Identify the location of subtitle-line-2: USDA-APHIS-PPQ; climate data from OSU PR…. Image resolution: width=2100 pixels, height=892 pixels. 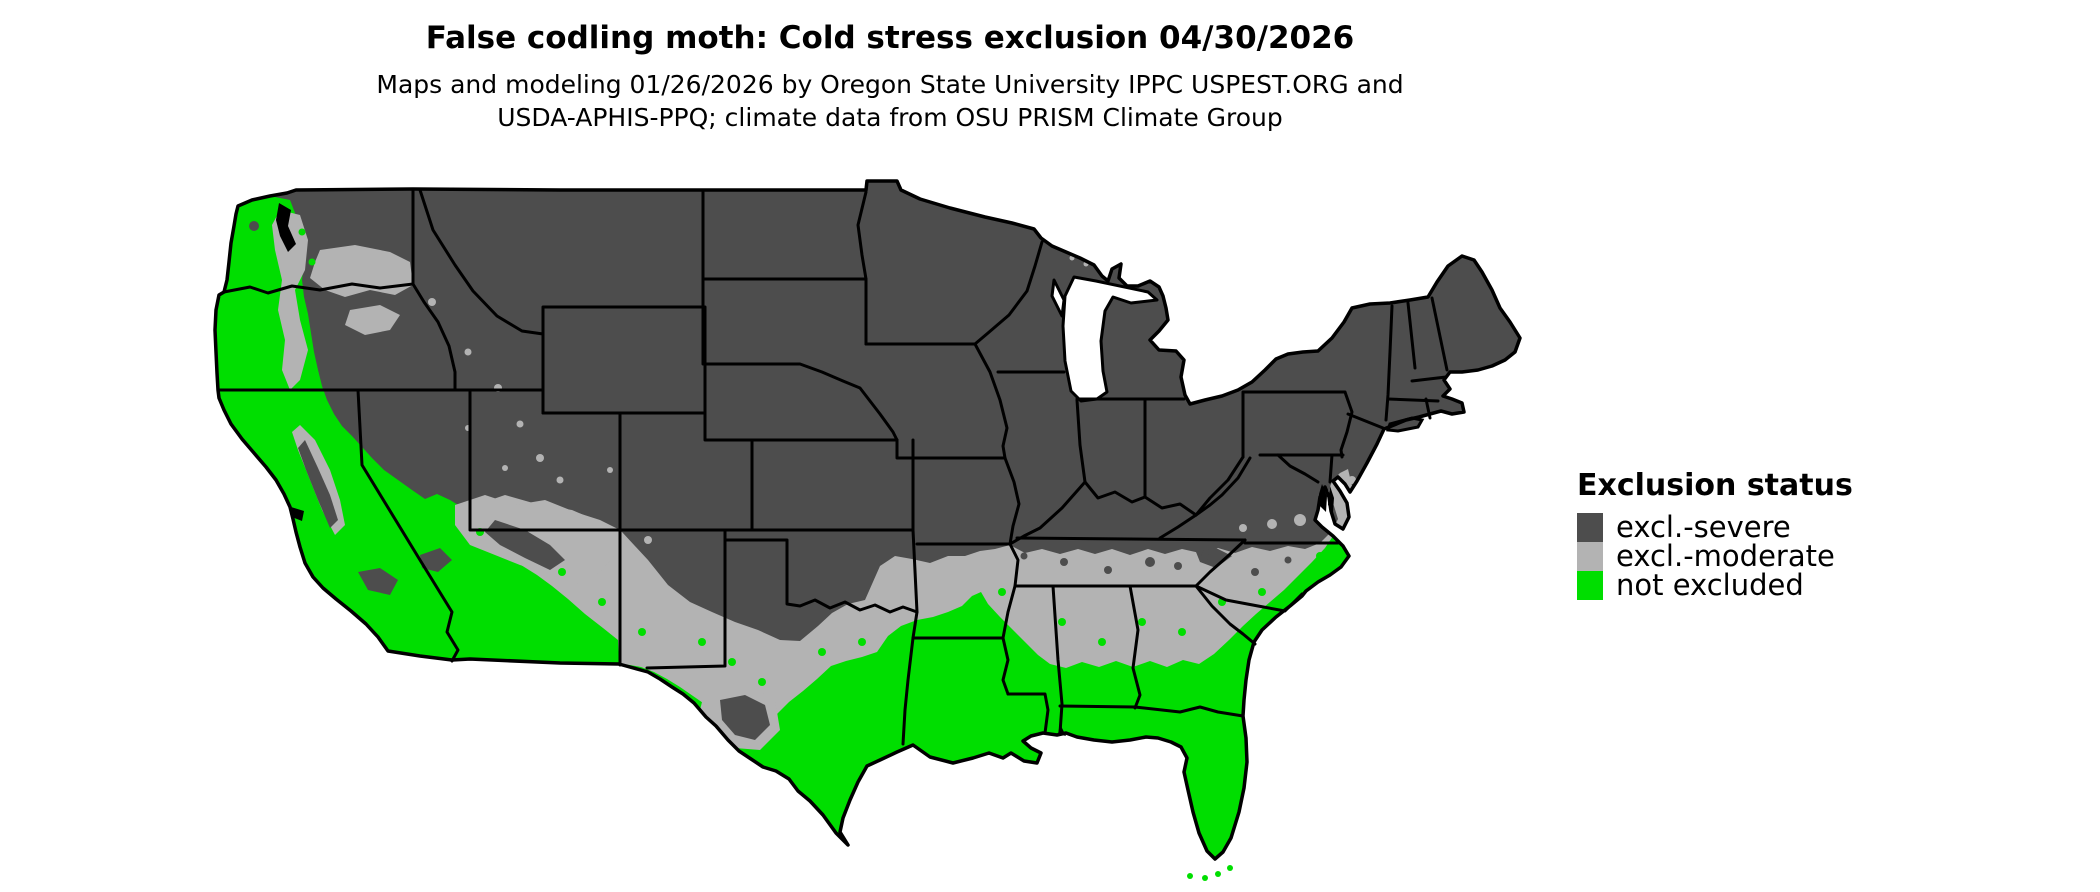
(890, 117).